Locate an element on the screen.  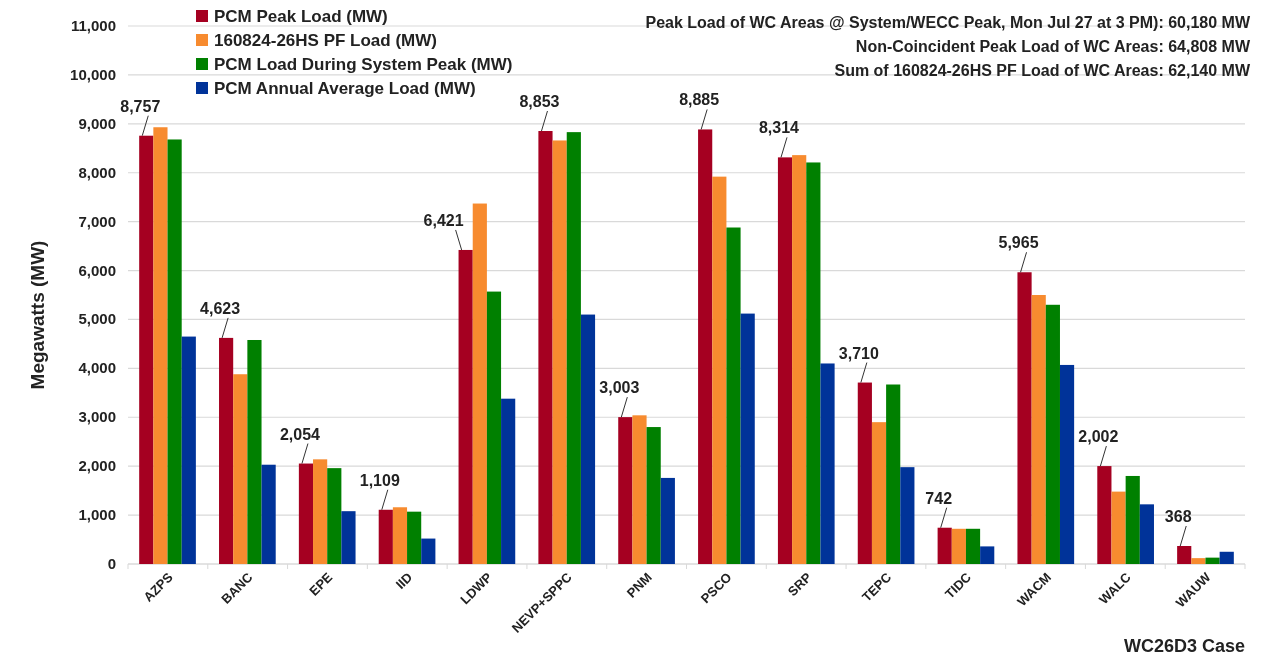
legend-label: PCM Peak Load (MW) is located at coordinates (301, 16).